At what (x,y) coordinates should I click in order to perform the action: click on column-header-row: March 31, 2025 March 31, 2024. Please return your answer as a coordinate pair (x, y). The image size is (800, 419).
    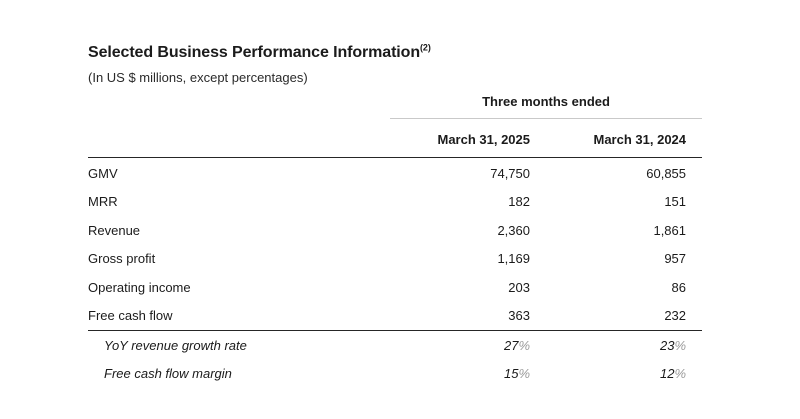
    Looking at the image, I should click on (395, 138).